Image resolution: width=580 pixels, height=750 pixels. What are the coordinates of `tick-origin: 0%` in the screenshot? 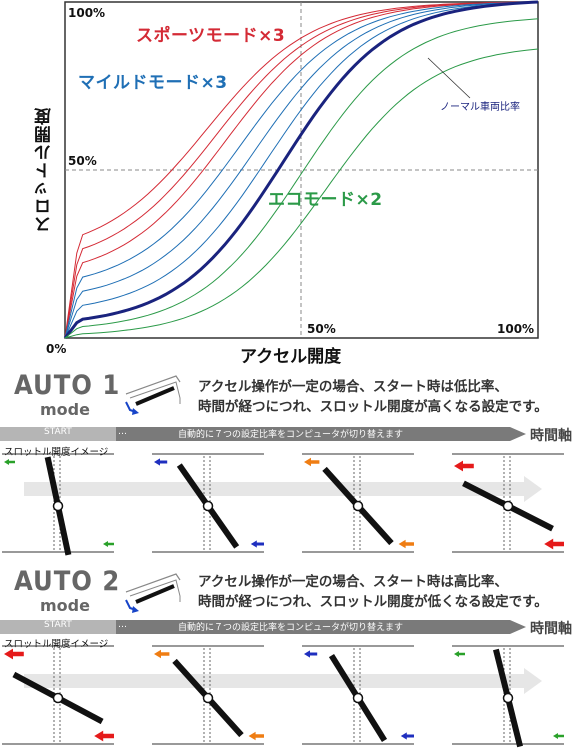 It's located at (56, 349).